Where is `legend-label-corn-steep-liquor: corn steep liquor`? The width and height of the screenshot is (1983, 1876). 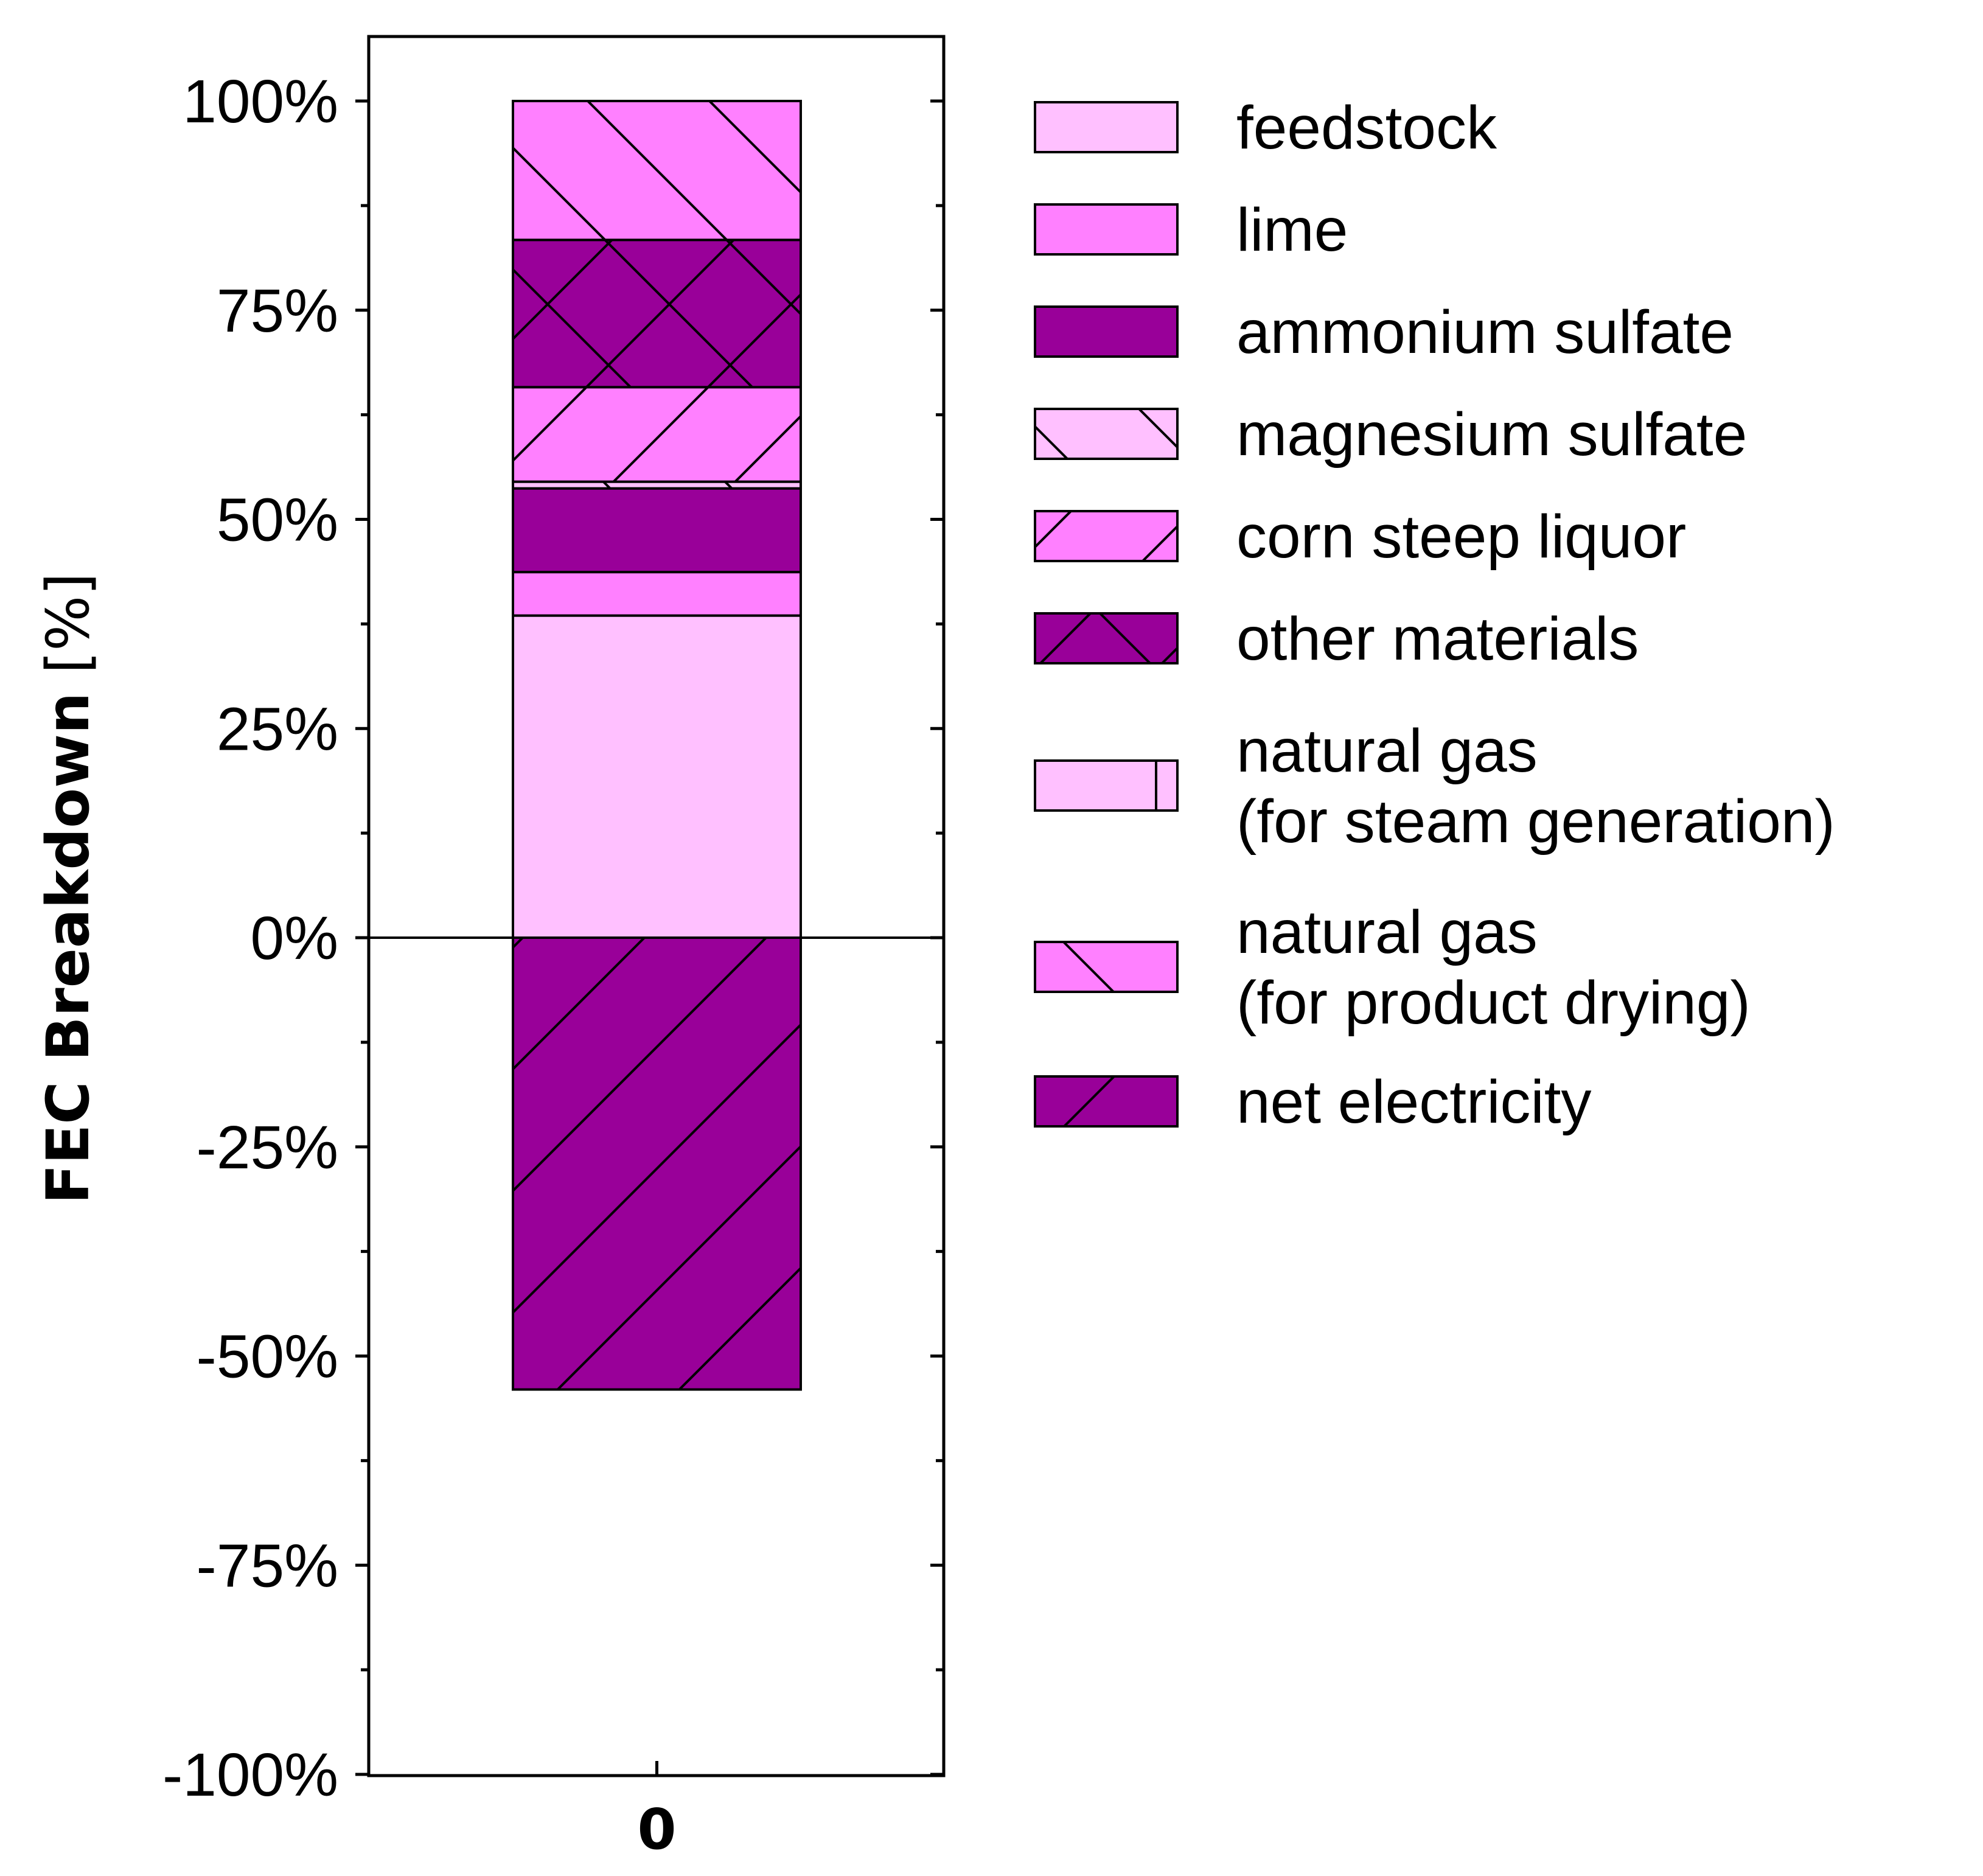
legend-label-corn-steep-liquor: corn steep liquor is located at coordinates (1461, 537).